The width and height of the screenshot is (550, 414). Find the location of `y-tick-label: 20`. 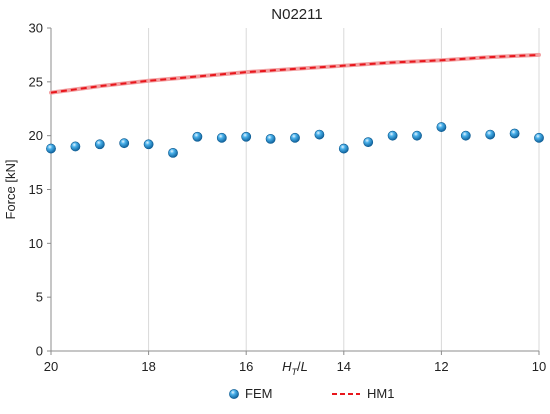

y-tick-label: 20 is located at coordinates (36, 135).